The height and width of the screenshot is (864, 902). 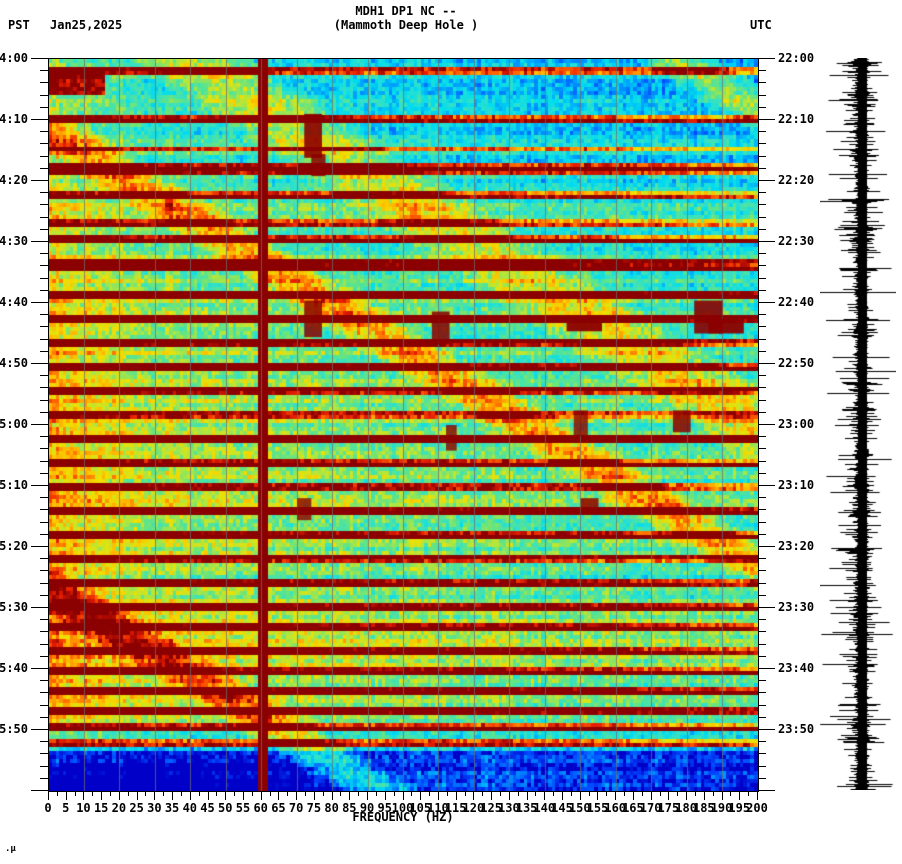 I want to click on frequency-label: 80, so click(x=331, y=808).